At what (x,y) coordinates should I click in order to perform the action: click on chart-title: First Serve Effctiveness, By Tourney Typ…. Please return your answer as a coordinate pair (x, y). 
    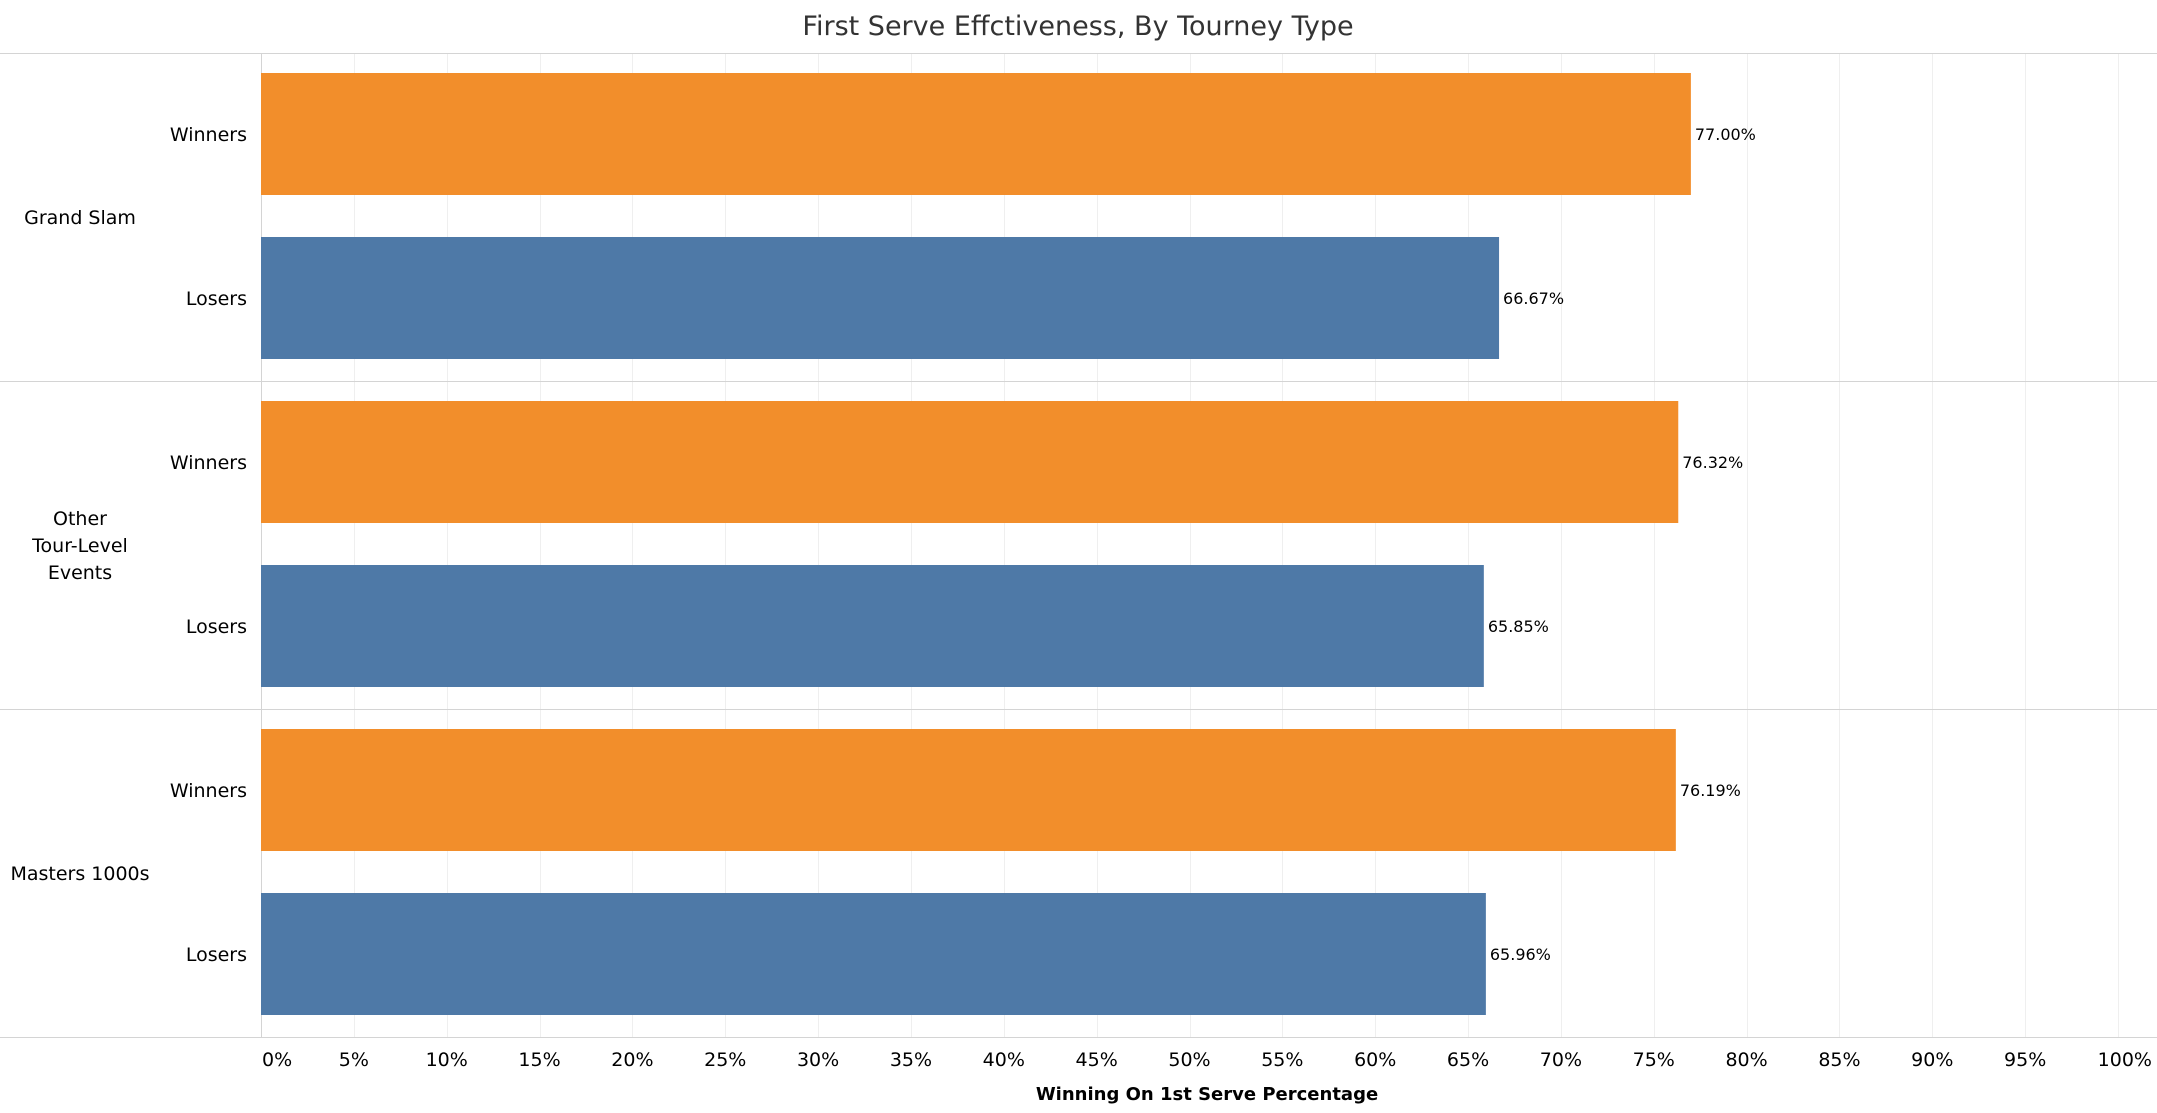
    Looking at the image, I should click on (1077, 26).